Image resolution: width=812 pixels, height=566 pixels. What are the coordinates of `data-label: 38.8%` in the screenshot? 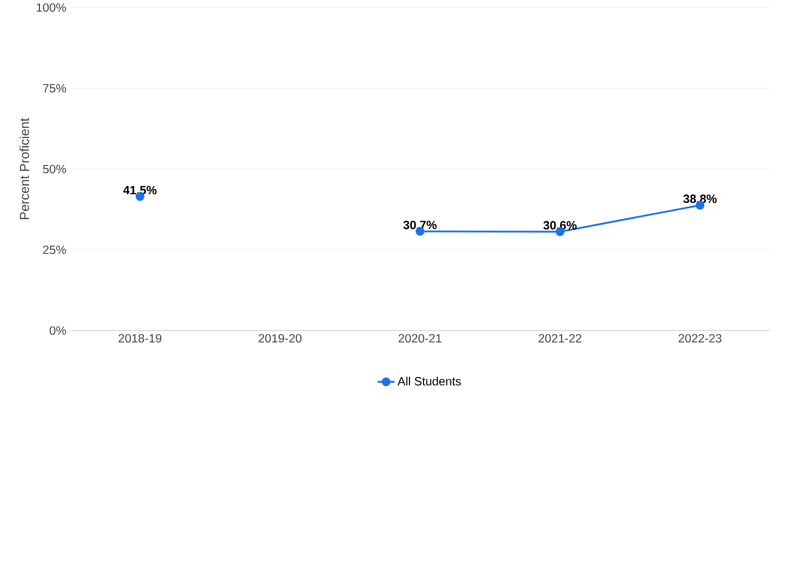 It's located at (700, 198).